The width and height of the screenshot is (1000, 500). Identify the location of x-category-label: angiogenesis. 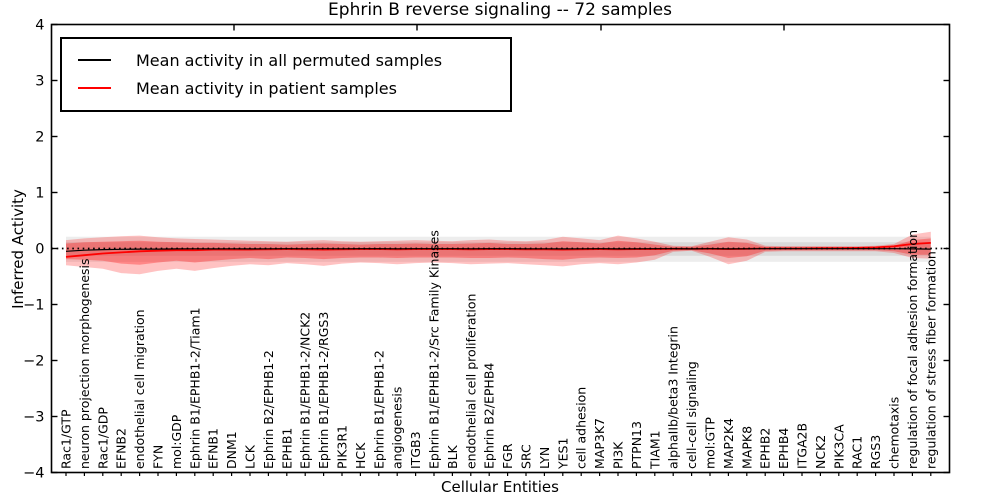
(397, 428).